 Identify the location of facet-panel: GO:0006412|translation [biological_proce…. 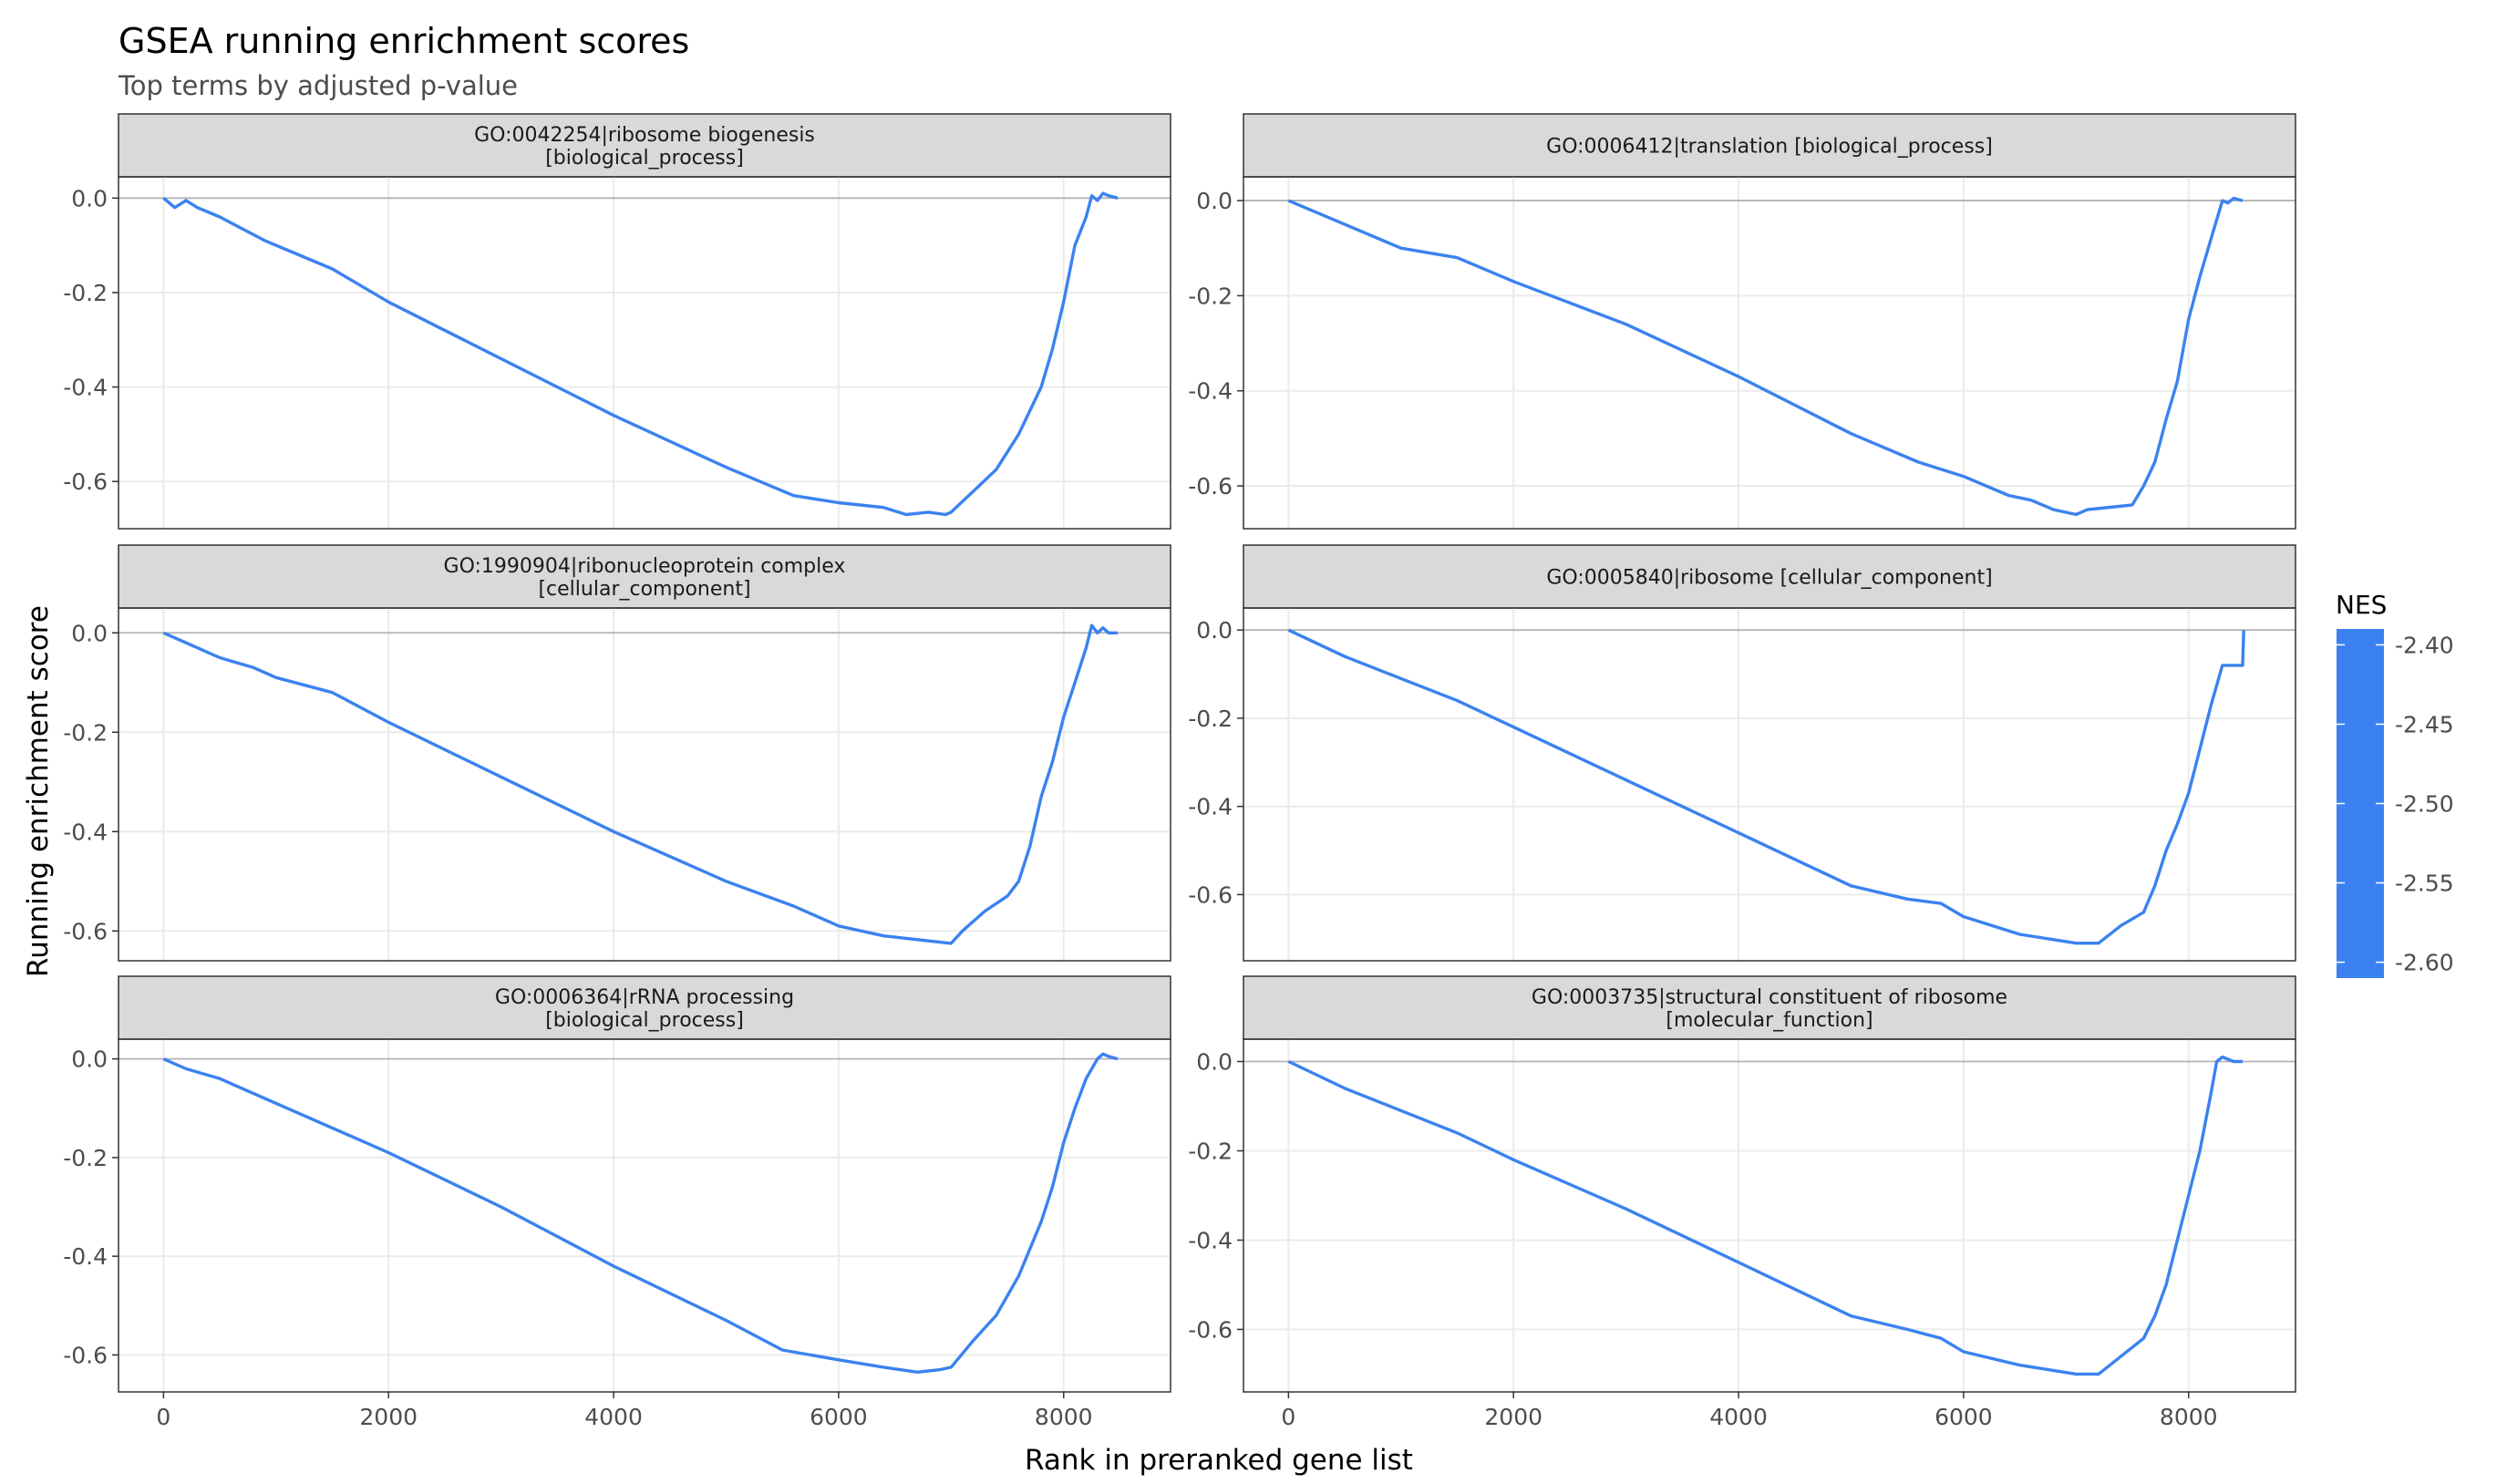
(1742, 321).